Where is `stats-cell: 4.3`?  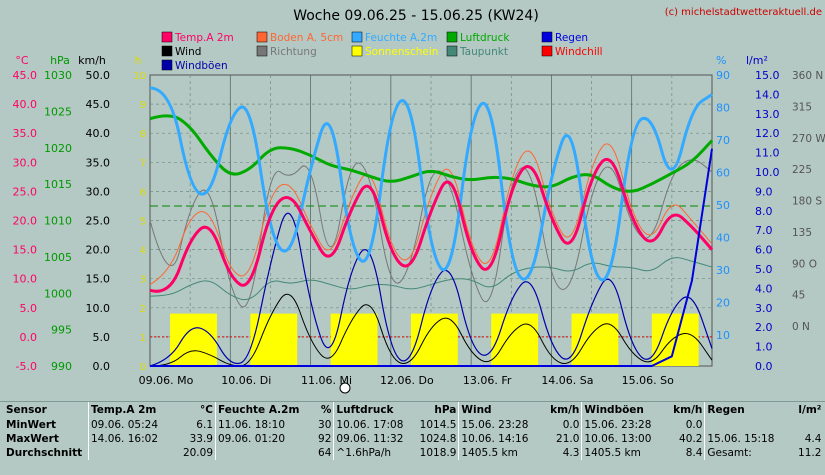
stats-cell: 4.3 is located at coordinates (571, 453).